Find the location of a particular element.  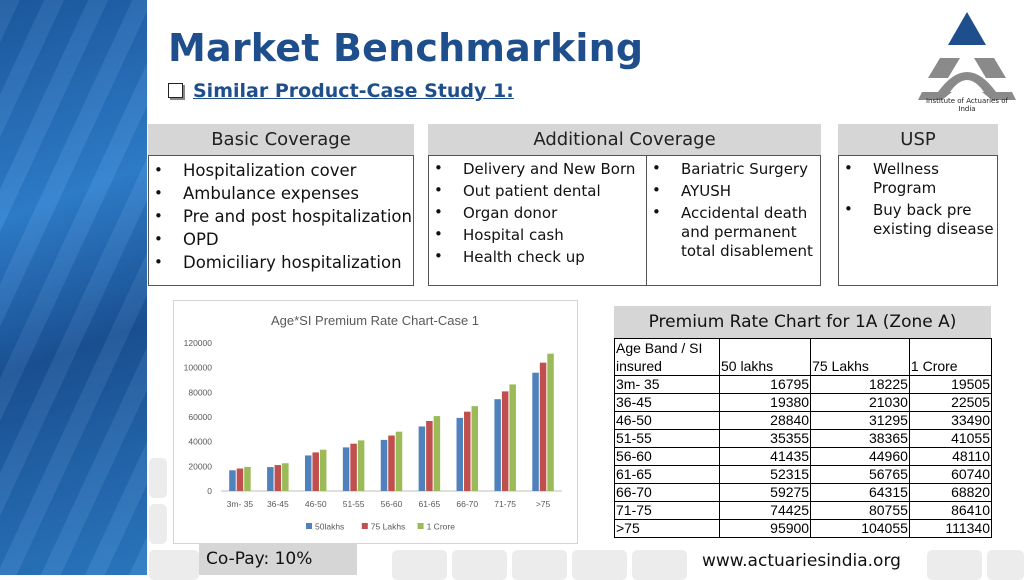

table-row: 66-70 59275 64315 68820 is located at coordinates (803, 492).